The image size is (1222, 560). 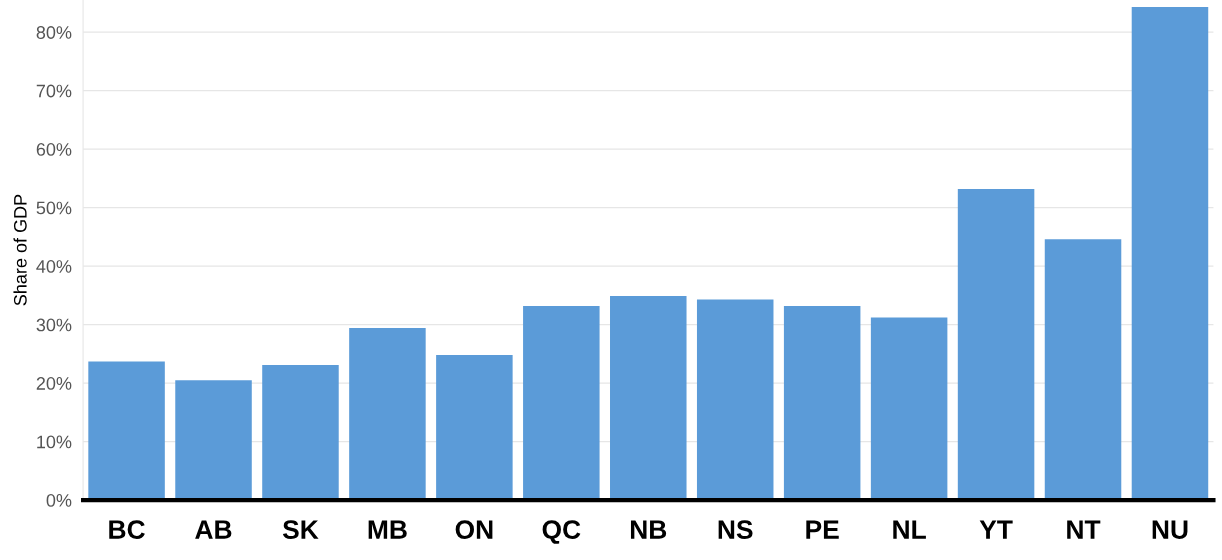 What do you see at coordinates (996, 529) in the screenshot?
I see `x-tick-label: YT` at bounding box center [996, 529].